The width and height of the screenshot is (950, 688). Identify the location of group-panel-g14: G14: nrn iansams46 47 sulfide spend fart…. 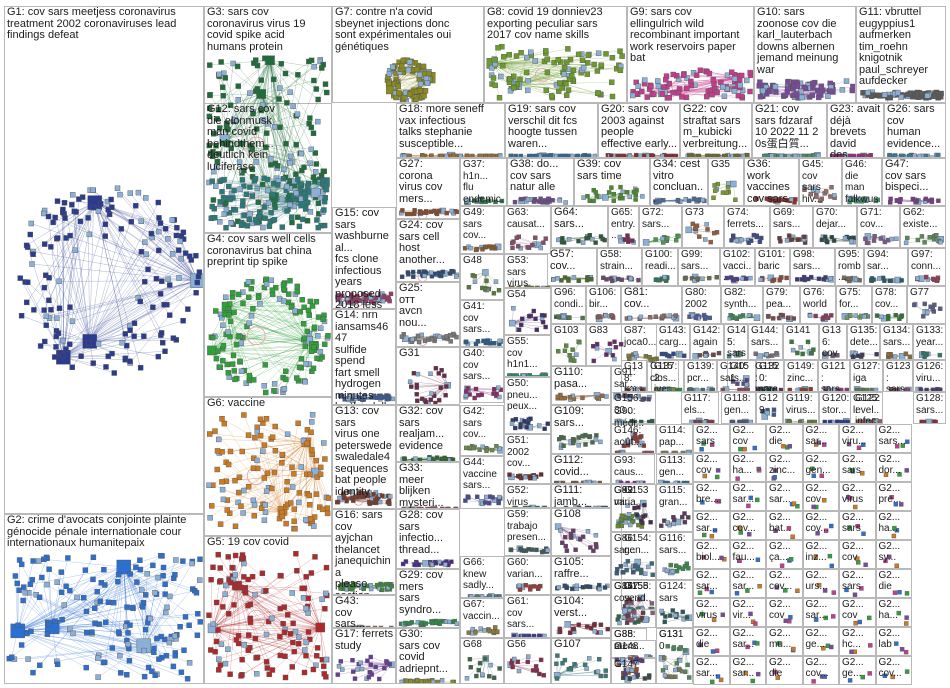
(364, 357).